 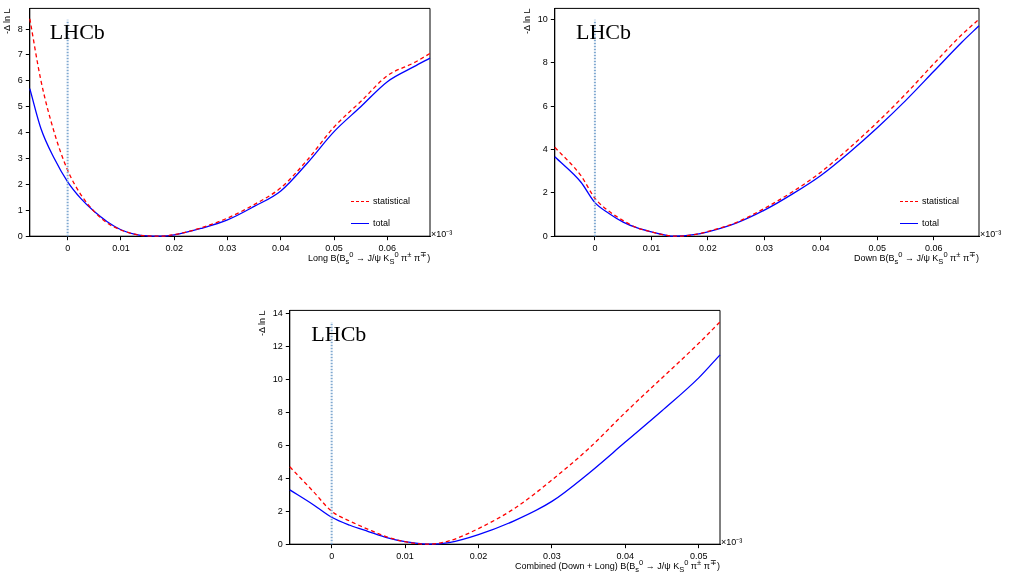 What do you see at coordinates (334, 248) in the screenshot?
I see `x-tick-label: 0.05` at bounding box center [334, 248].